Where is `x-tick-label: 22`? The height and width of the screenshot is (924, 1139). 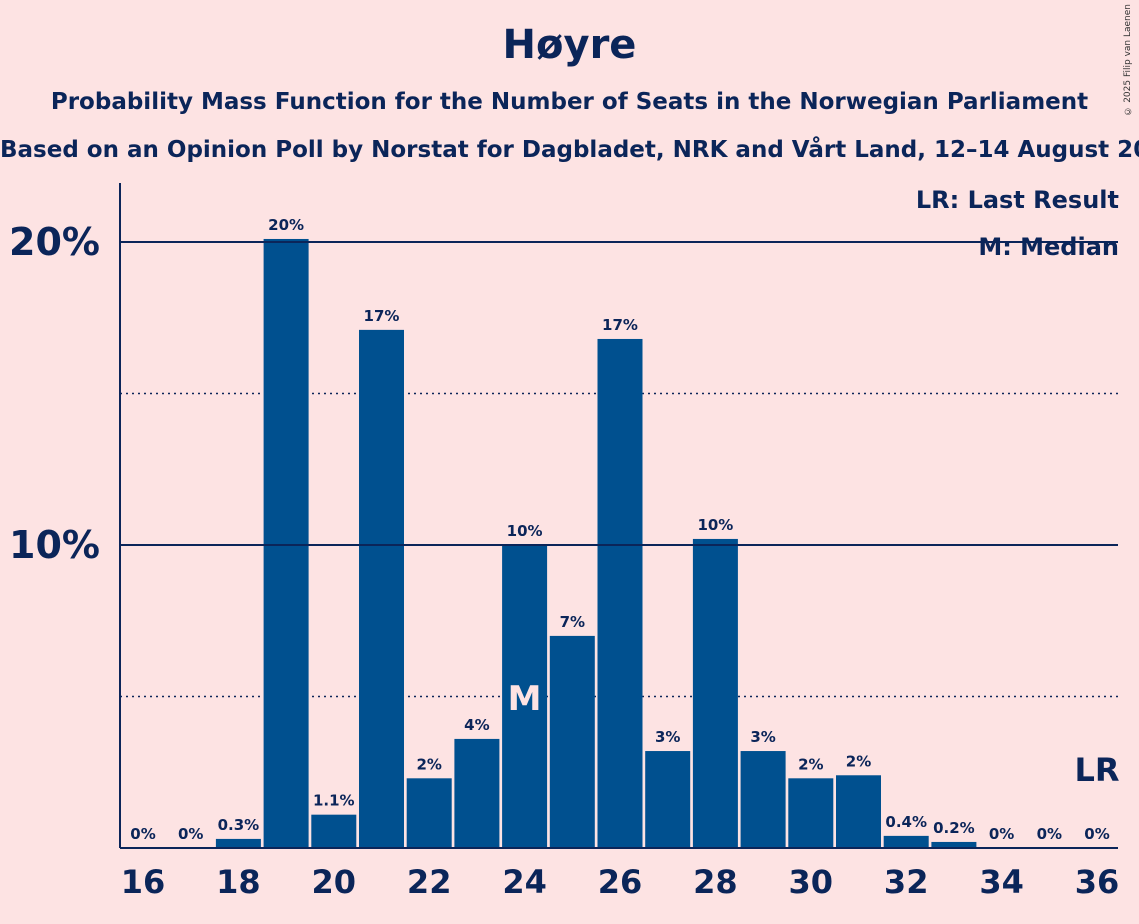 x-tick-label: 22 is located at coordinates (429, 882).